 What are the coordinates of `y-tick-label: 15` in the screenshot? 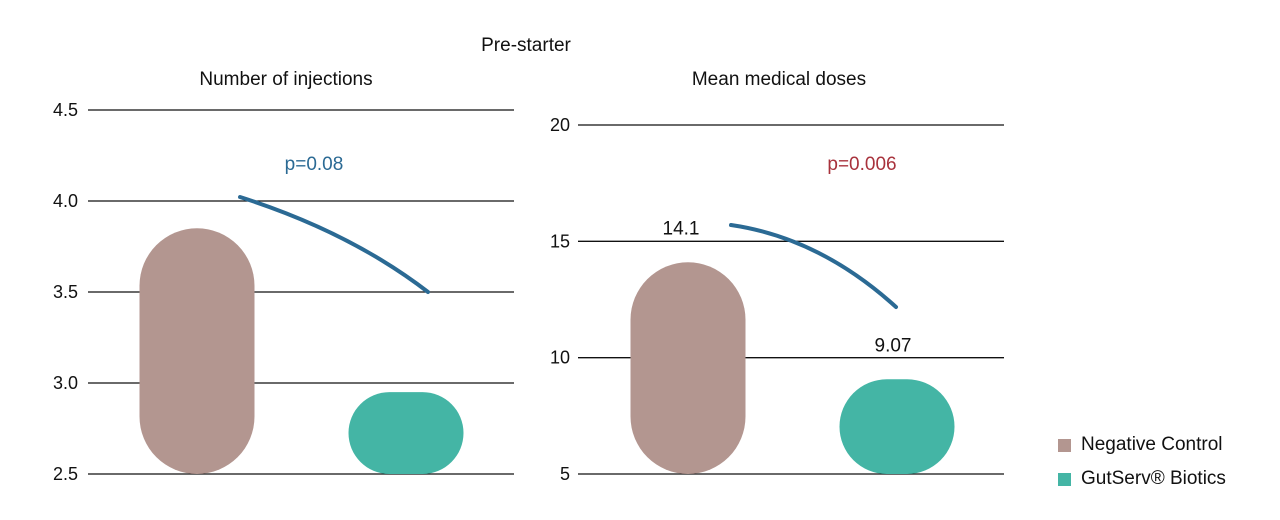 It's located at (560, 241).